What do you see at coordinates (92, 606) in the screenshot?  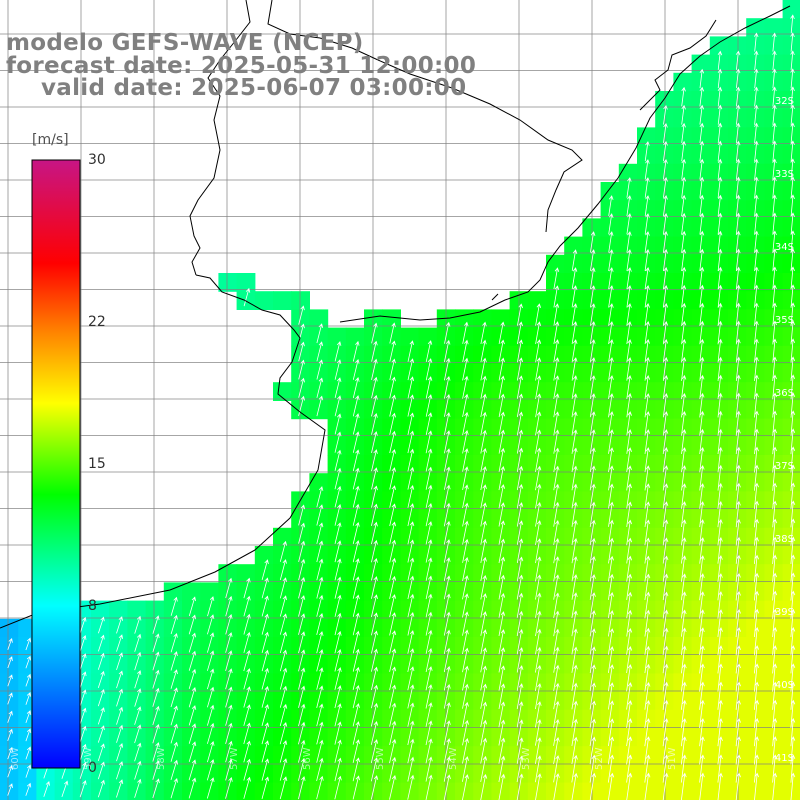 I see `colorbar-tick-label: 8` at bounding box center [92, 606].